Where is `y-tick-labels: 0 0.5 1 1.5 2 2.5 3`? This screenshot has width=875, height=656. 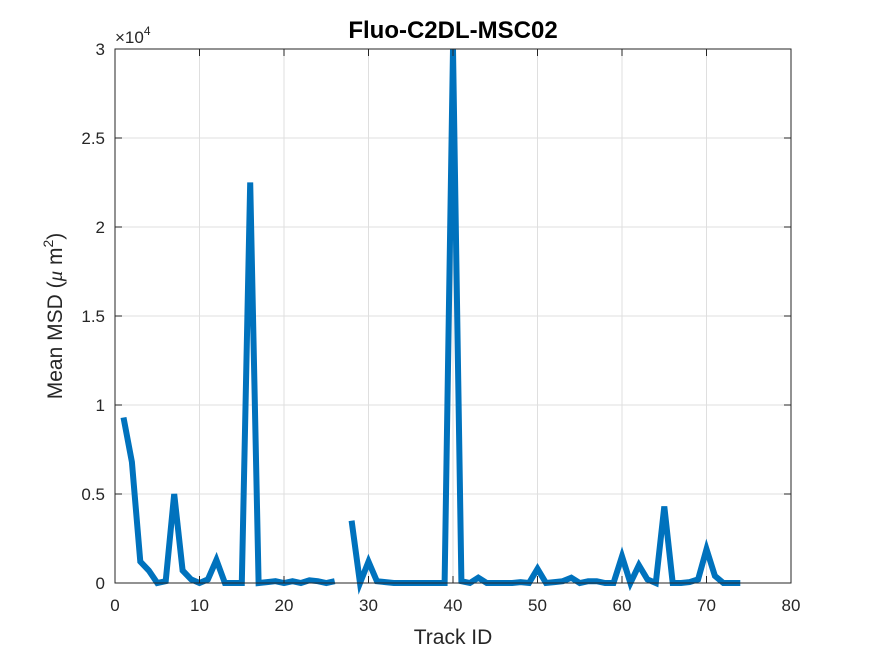
y-tick-labels: 0 0.5 1 1.5 2 2.5 3 is located at coordinates (93, 316).